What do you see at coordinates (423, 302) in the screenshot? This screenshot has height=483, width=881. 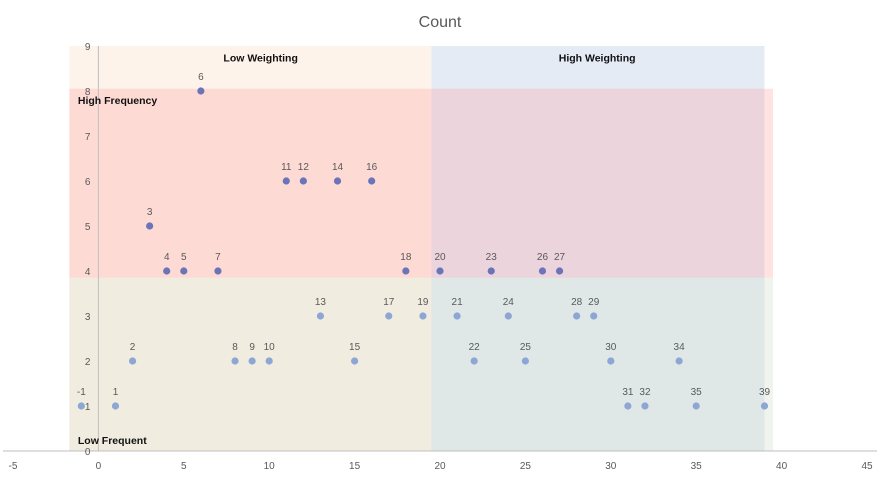 I see `data-label: 19` at bounding box center [423, 302].